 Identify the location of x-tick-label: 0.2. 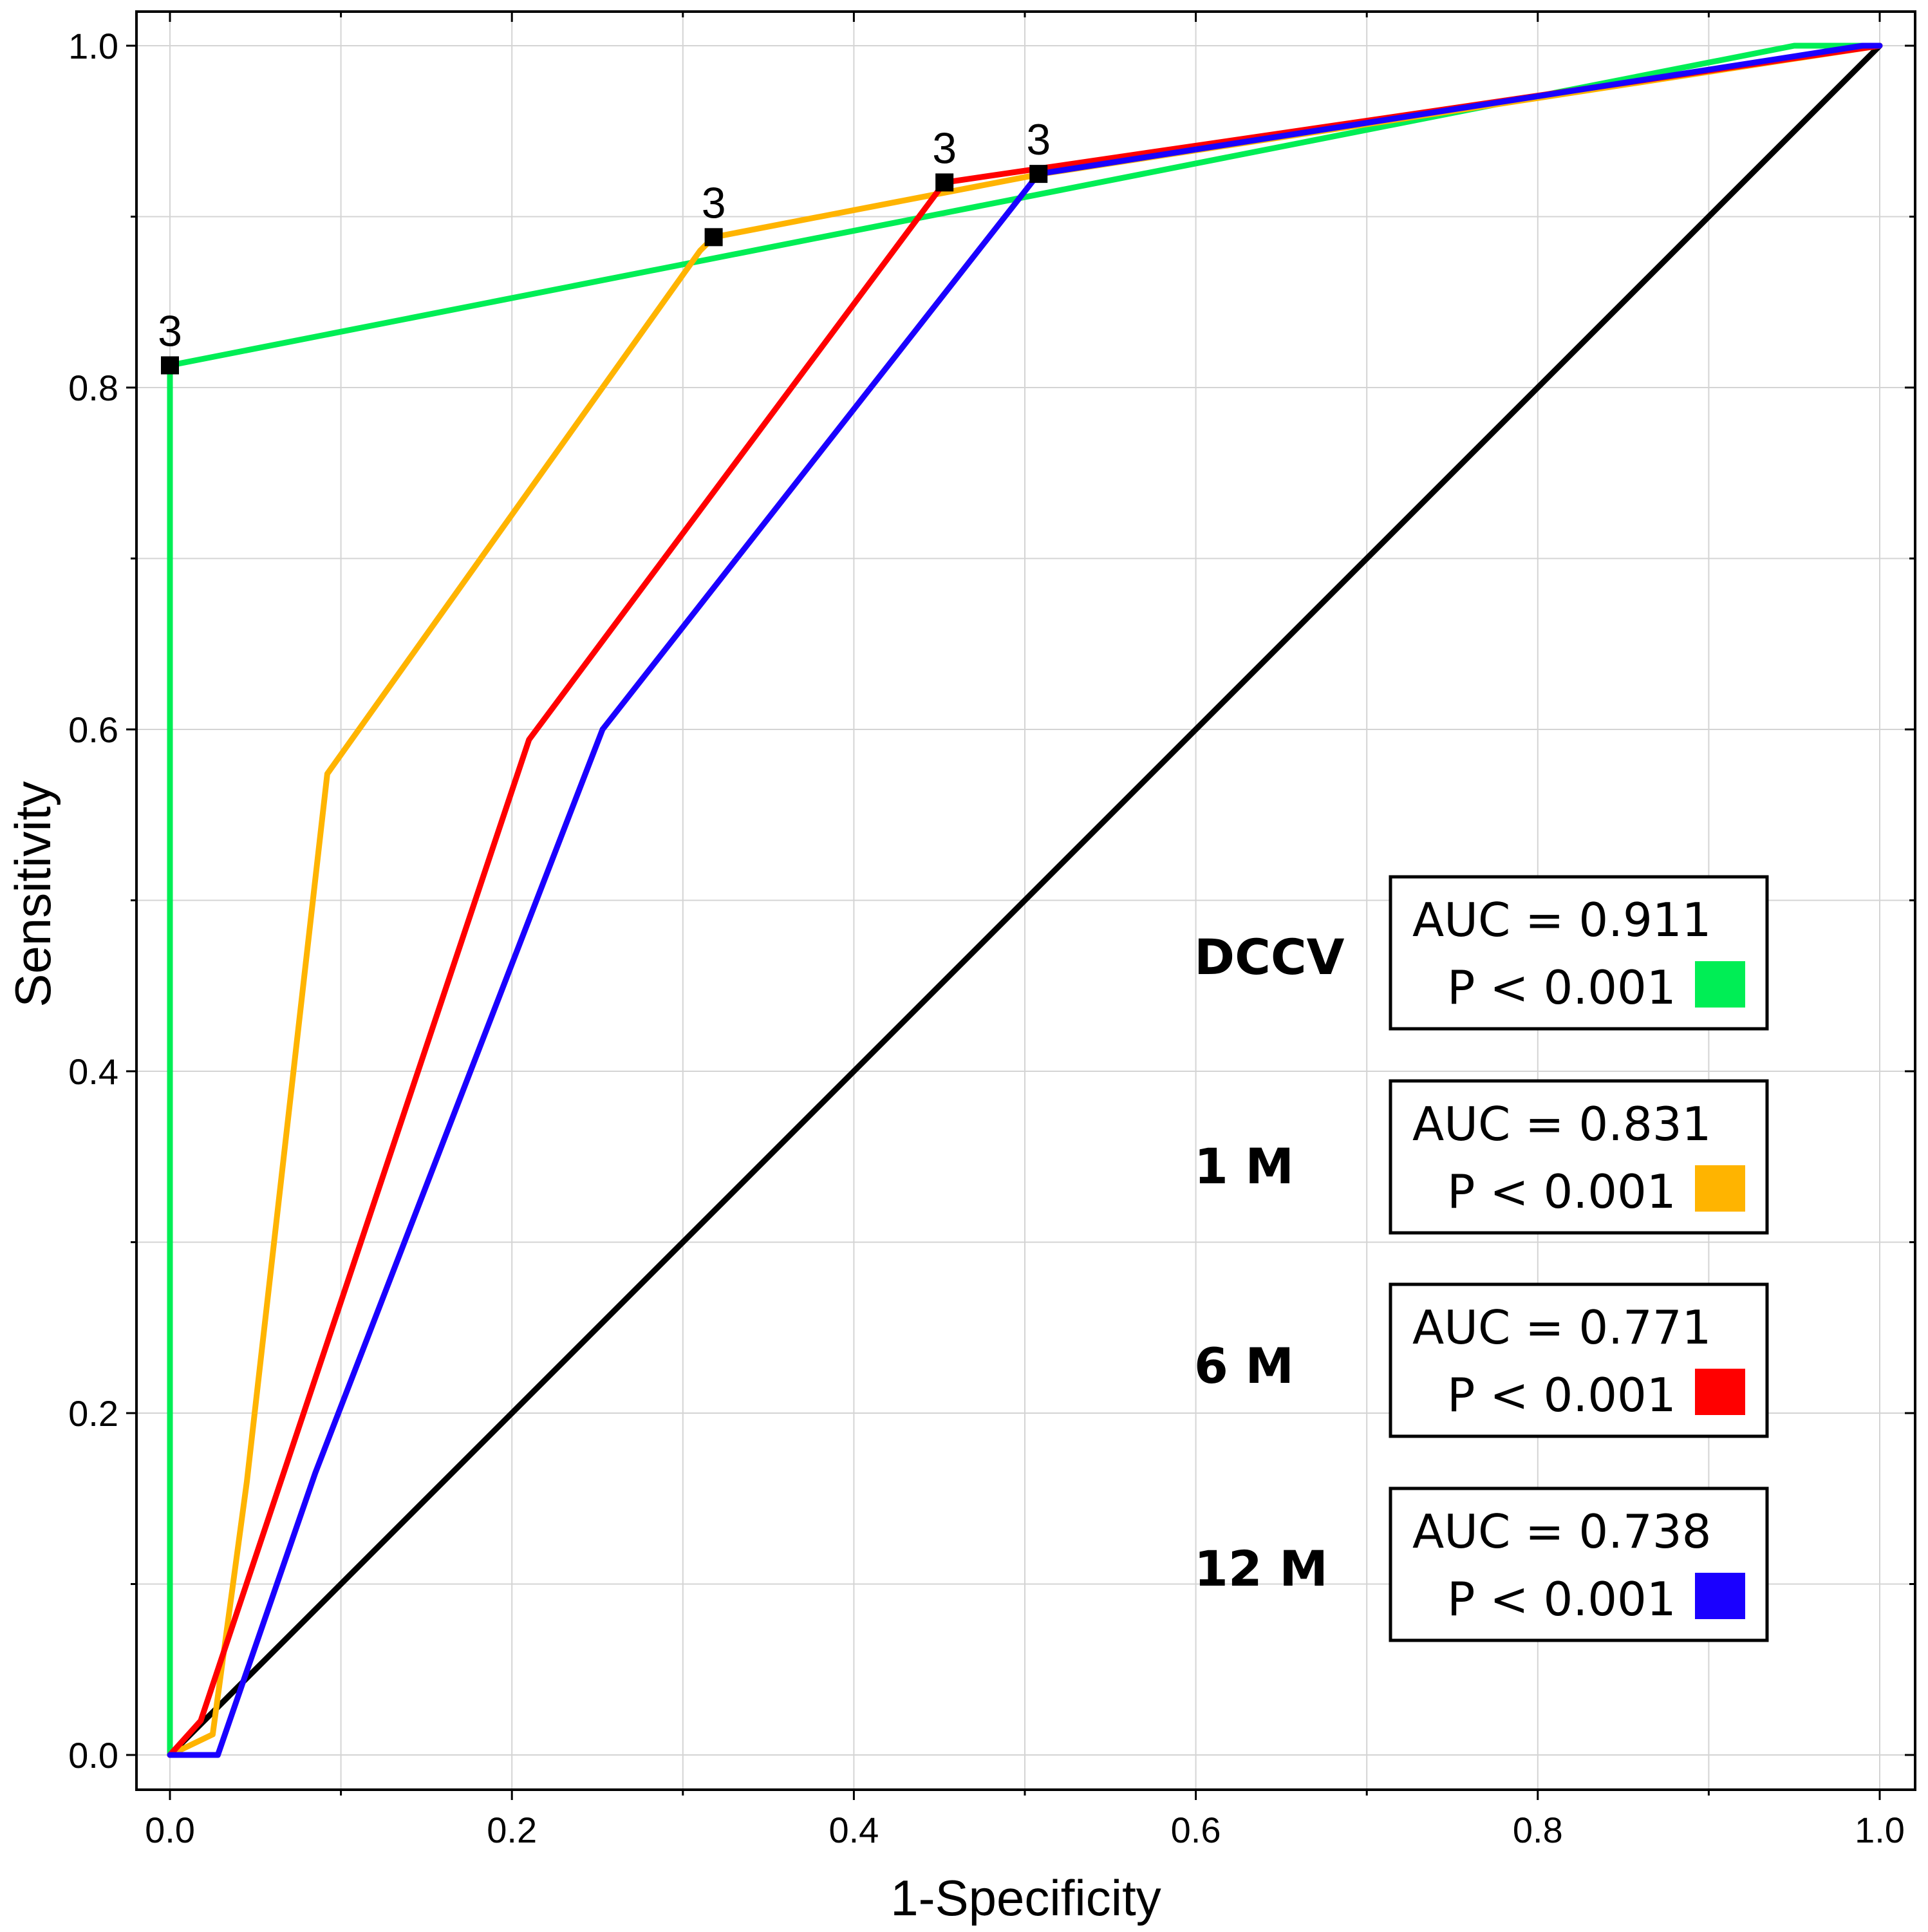
(512, 1830).